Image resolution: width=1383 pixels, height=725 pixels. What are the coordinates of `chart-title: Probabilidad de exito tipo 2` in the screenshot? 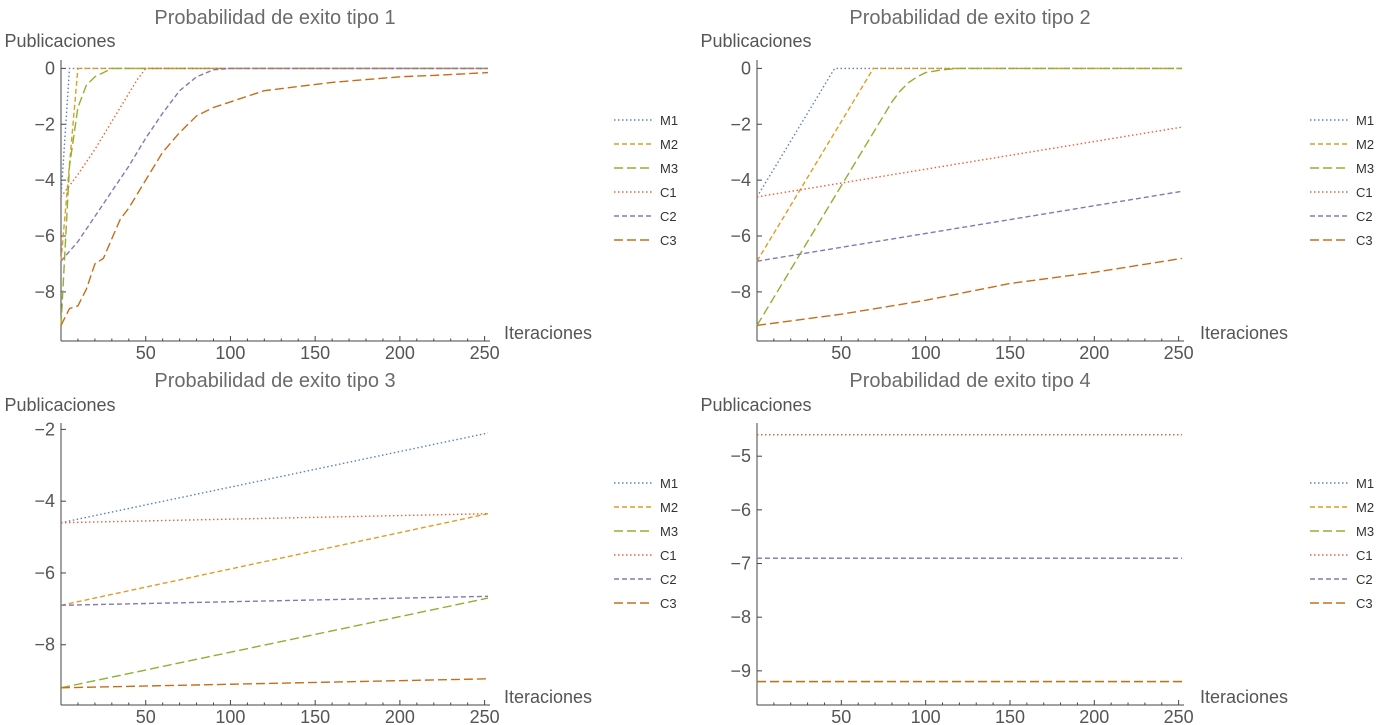 It's located at (969, 18).